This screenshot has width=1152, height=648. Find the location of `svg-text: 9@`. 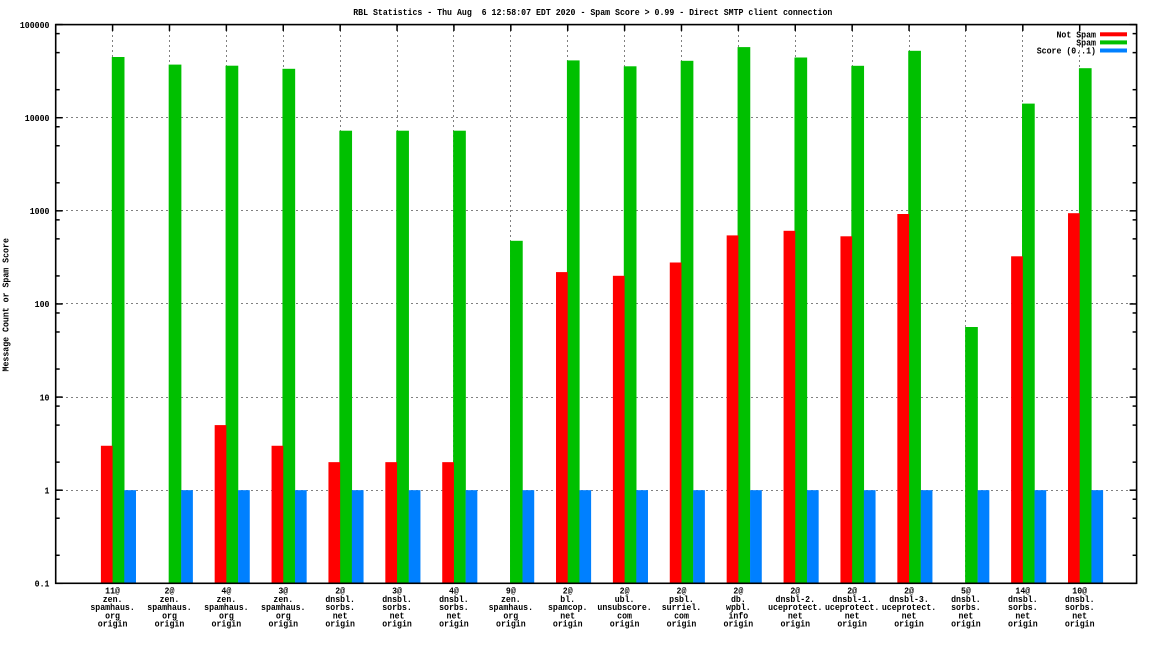

svg-text: 9@ is located at coordinates (511, 591).